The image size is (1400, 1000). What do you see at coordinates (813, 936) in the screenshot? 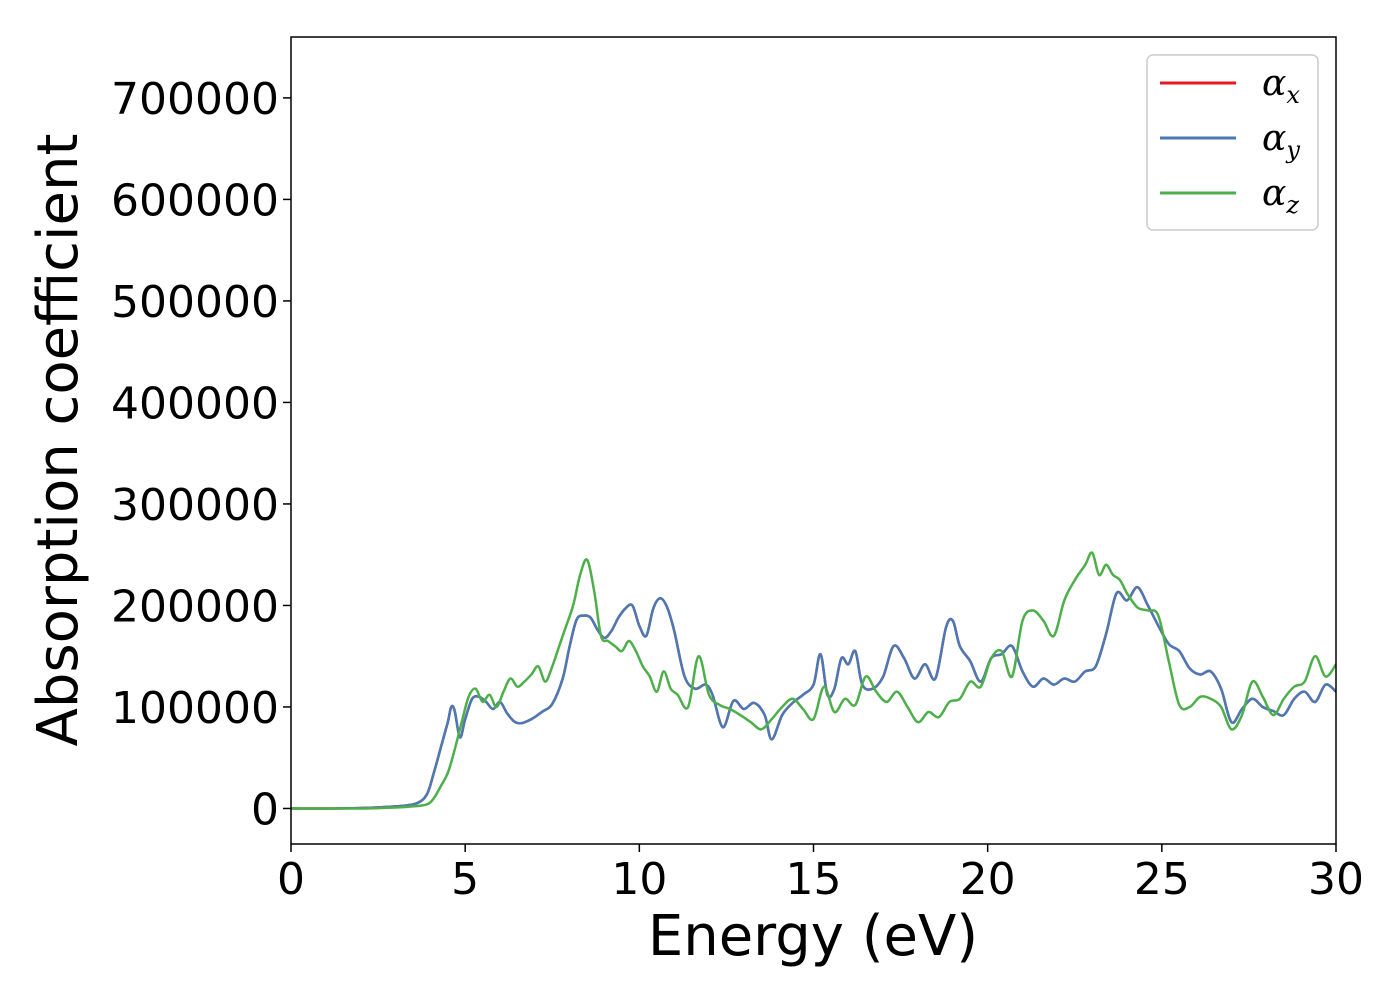
I see `x-axis-title: Energy (eV)` at bounding box center [813, 936].